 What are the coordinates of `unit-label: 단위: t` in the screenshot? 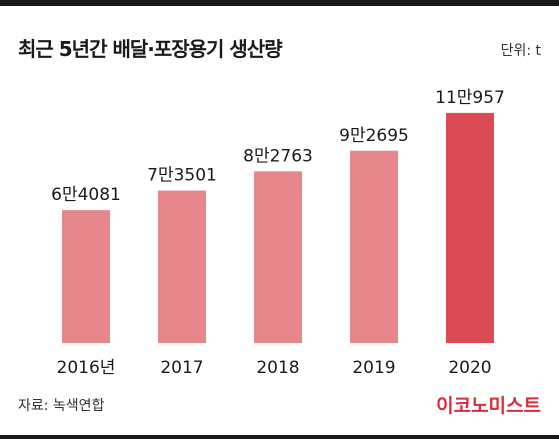 It's located at (520, 51).